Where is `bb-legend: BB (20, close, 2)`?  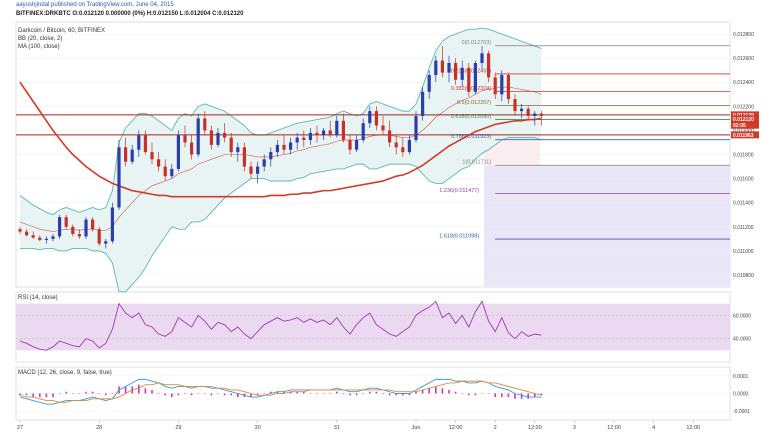
bb-legend: BB (20, close, 2) is located at coordinates (40, 39).